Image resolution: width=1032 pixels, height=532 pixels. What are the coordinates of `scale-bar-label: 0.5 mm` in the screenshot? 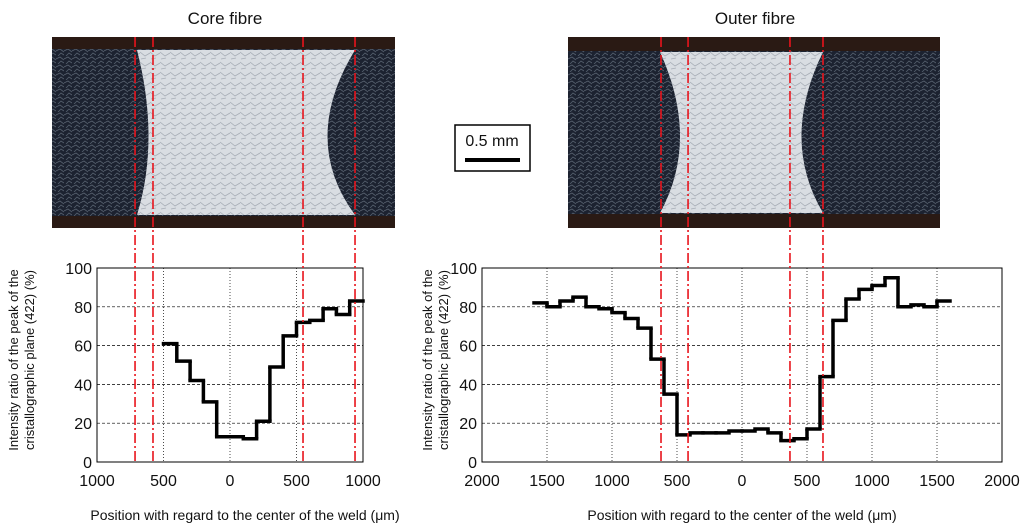 It's located at (491, 141).